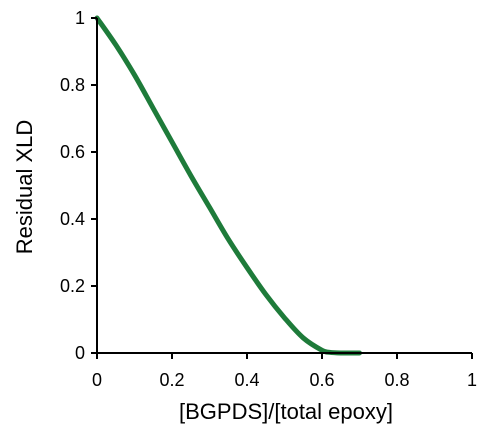 This screenshot has height=429, width=478. I want to click on y-axis-ticks: 0 0.2 0.4 0.6 0.8 1, so click(78, 185).